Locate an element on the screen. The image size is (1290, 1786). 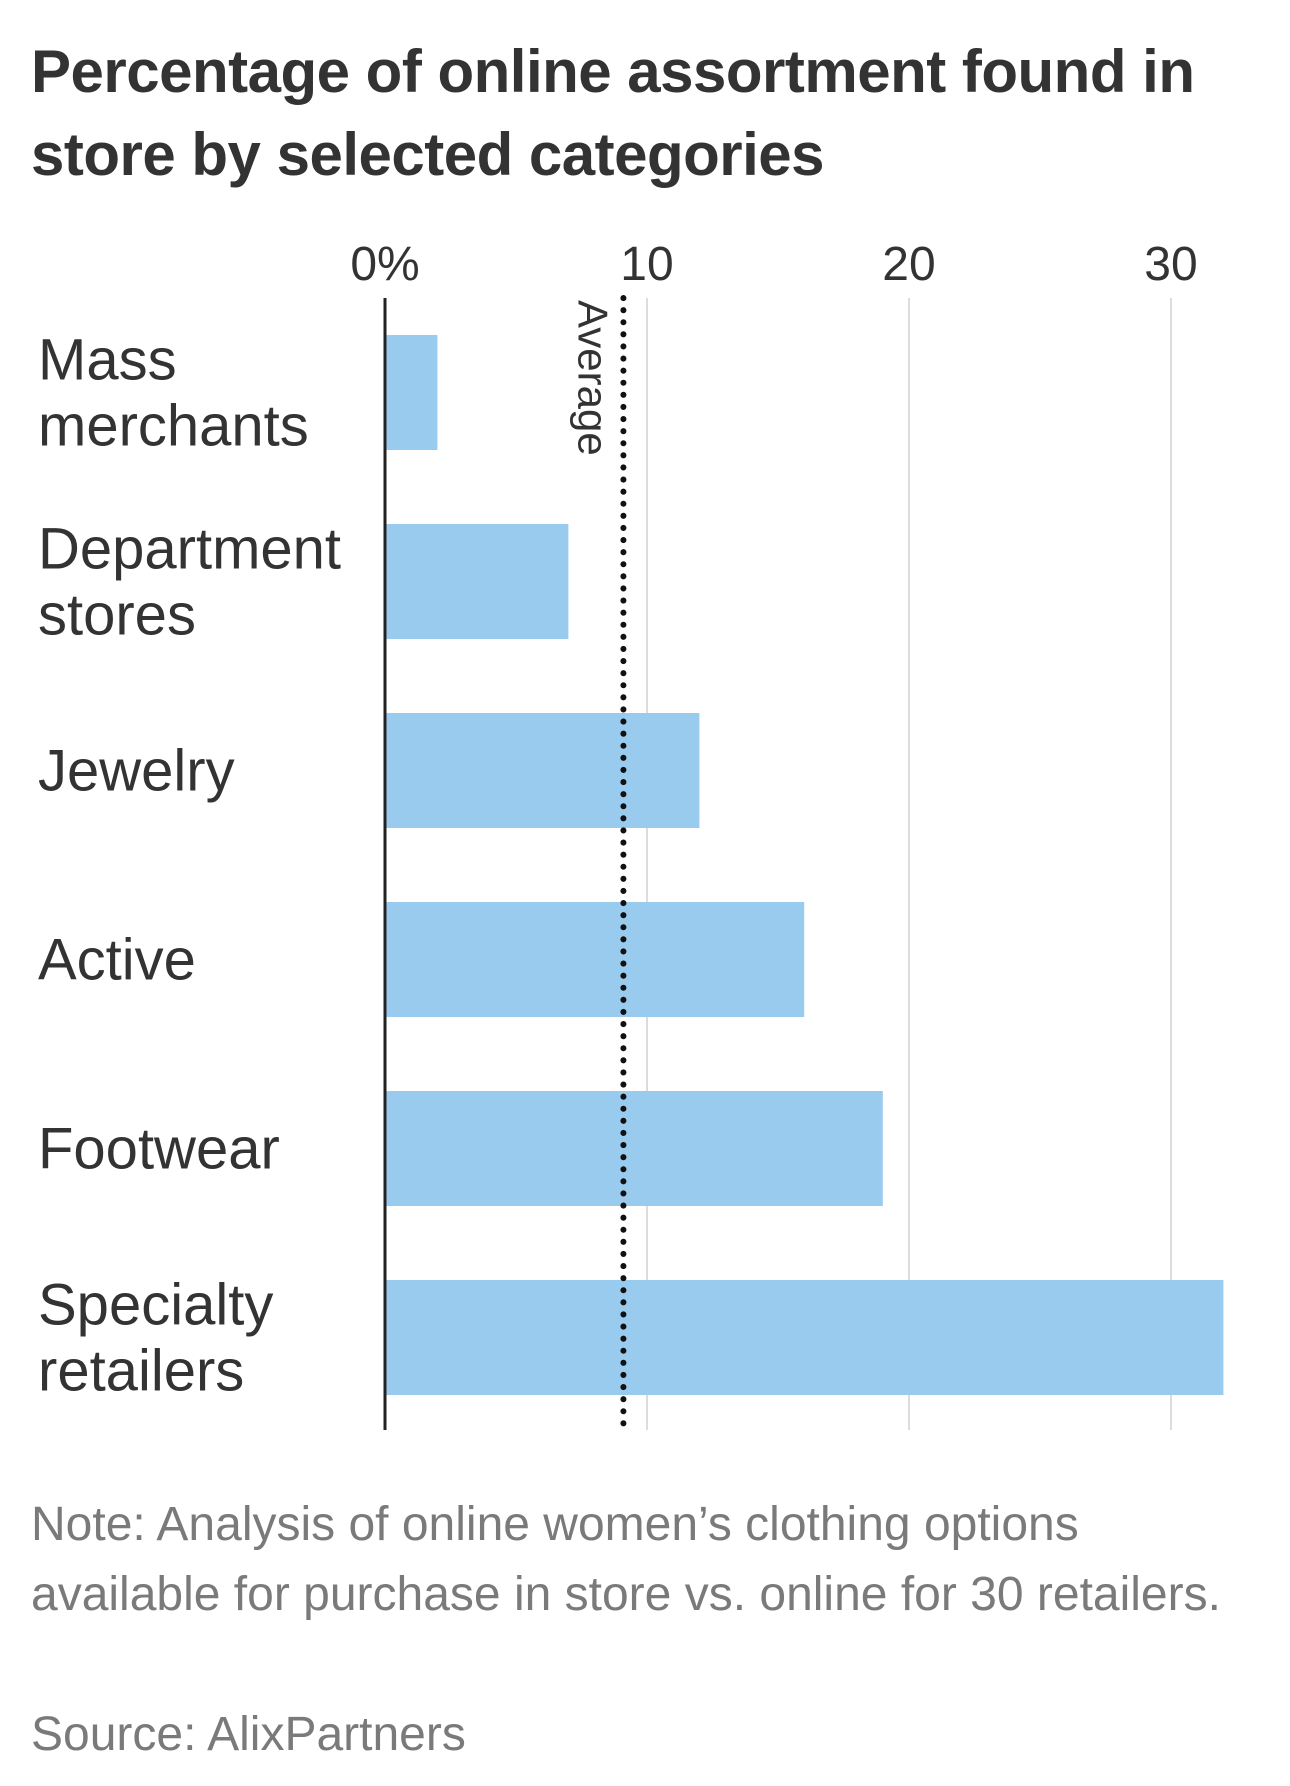
category-label-line: Footwear is located at coordinates (159, 1149).